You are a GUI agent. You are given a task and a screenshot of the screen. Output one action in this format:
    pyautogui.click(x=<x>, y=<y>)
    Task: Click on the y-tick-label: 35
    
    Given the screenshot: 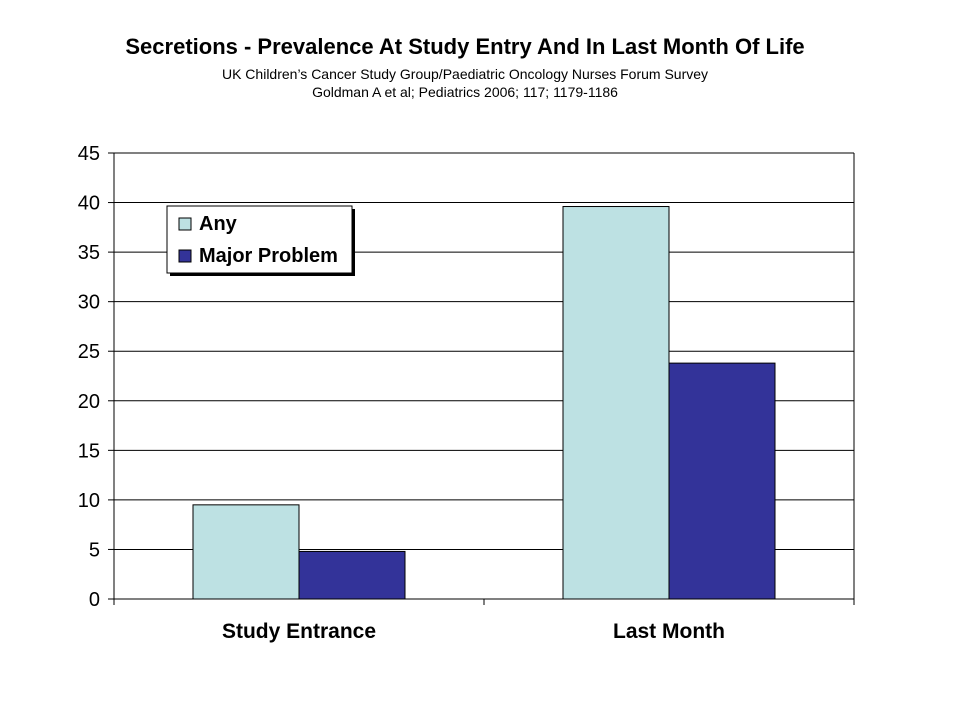 What is the action you would take?
    pyautogui.click(x=89, y=253)
    